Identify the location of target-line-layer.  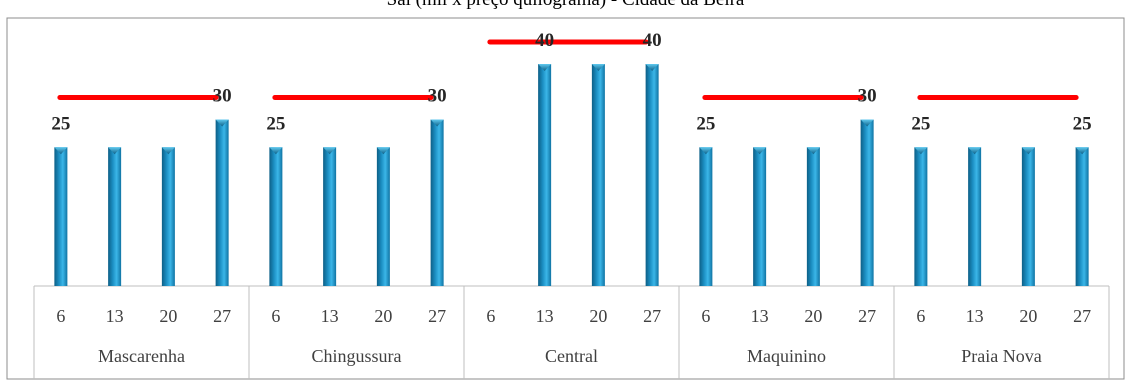
(568, 69).